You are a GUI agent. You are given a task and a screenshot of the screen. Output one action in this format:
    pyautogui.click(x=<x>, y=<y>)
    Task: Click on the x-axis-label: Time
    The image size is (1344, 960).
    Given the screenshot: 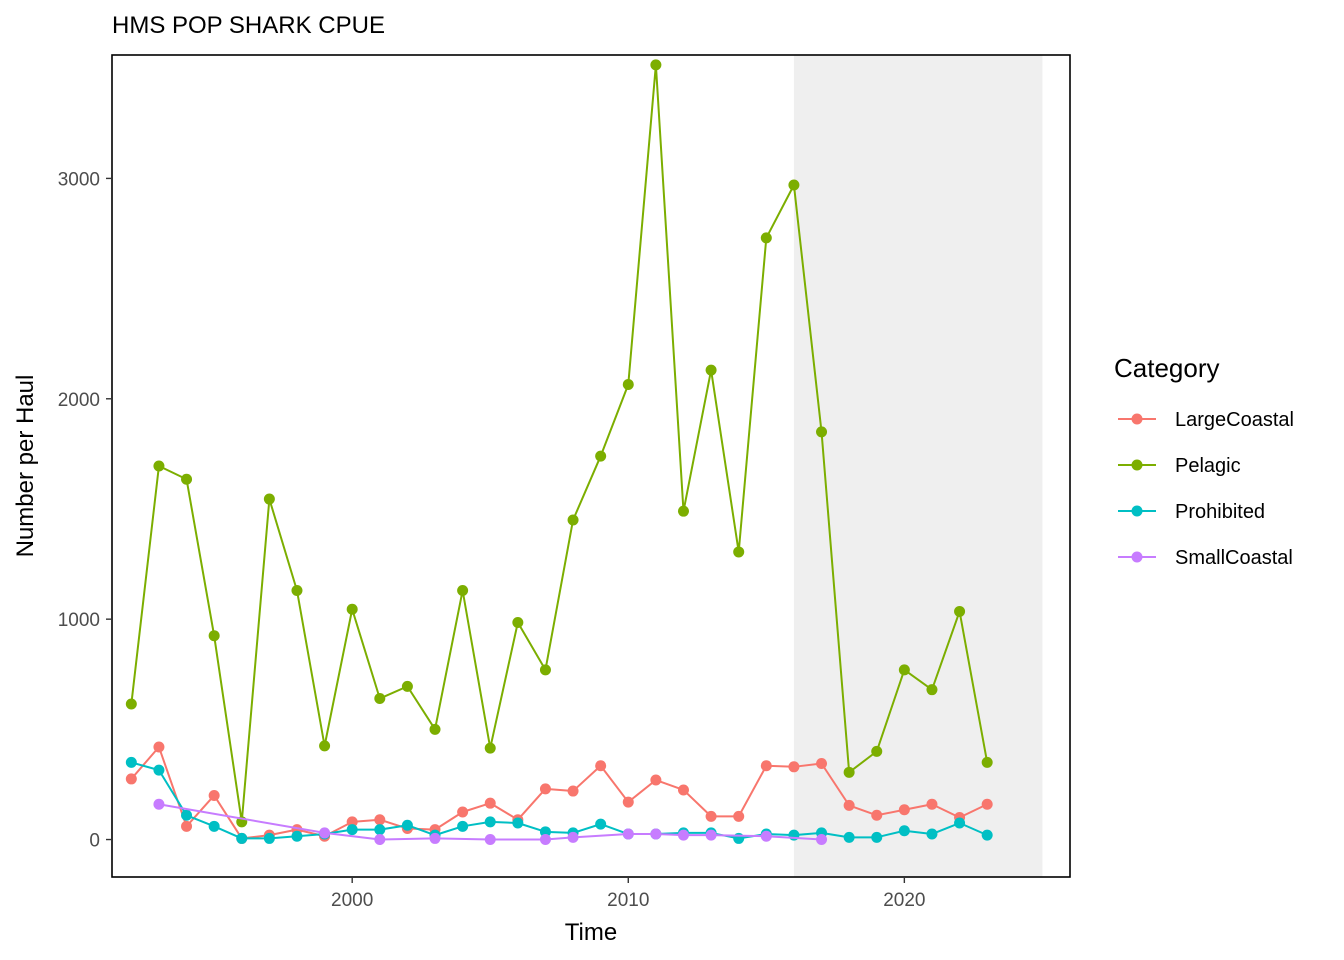 What is the action you would take?
    pyautogui.click(x=591, y=932)
    